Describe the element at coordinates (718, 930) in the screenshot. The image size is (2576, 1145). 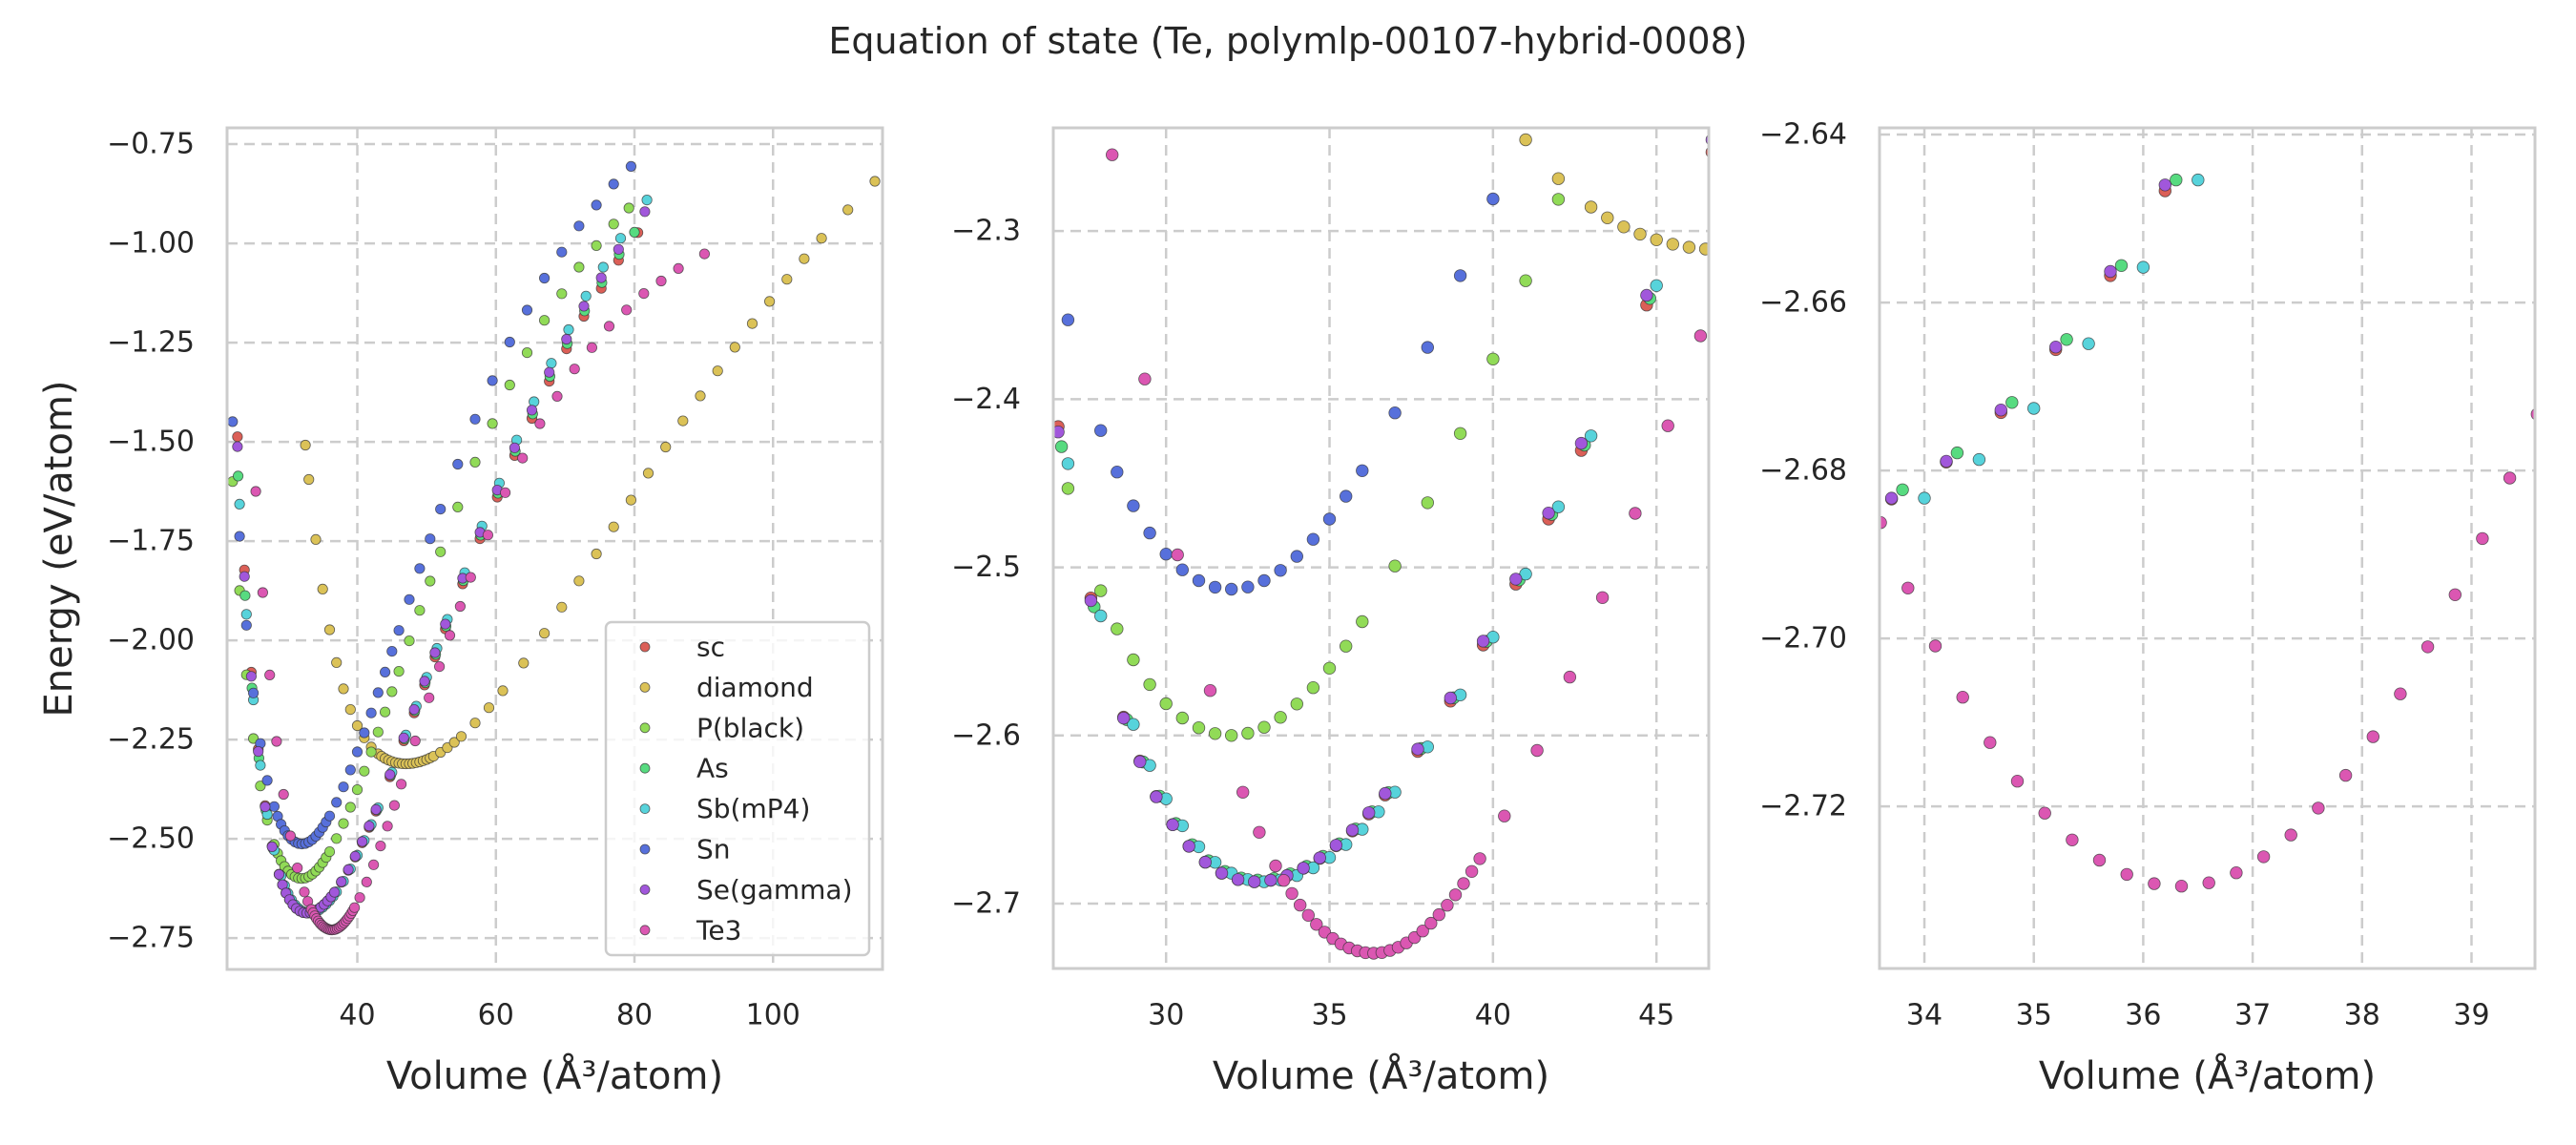
I see `legend-label: Te3` at that location.